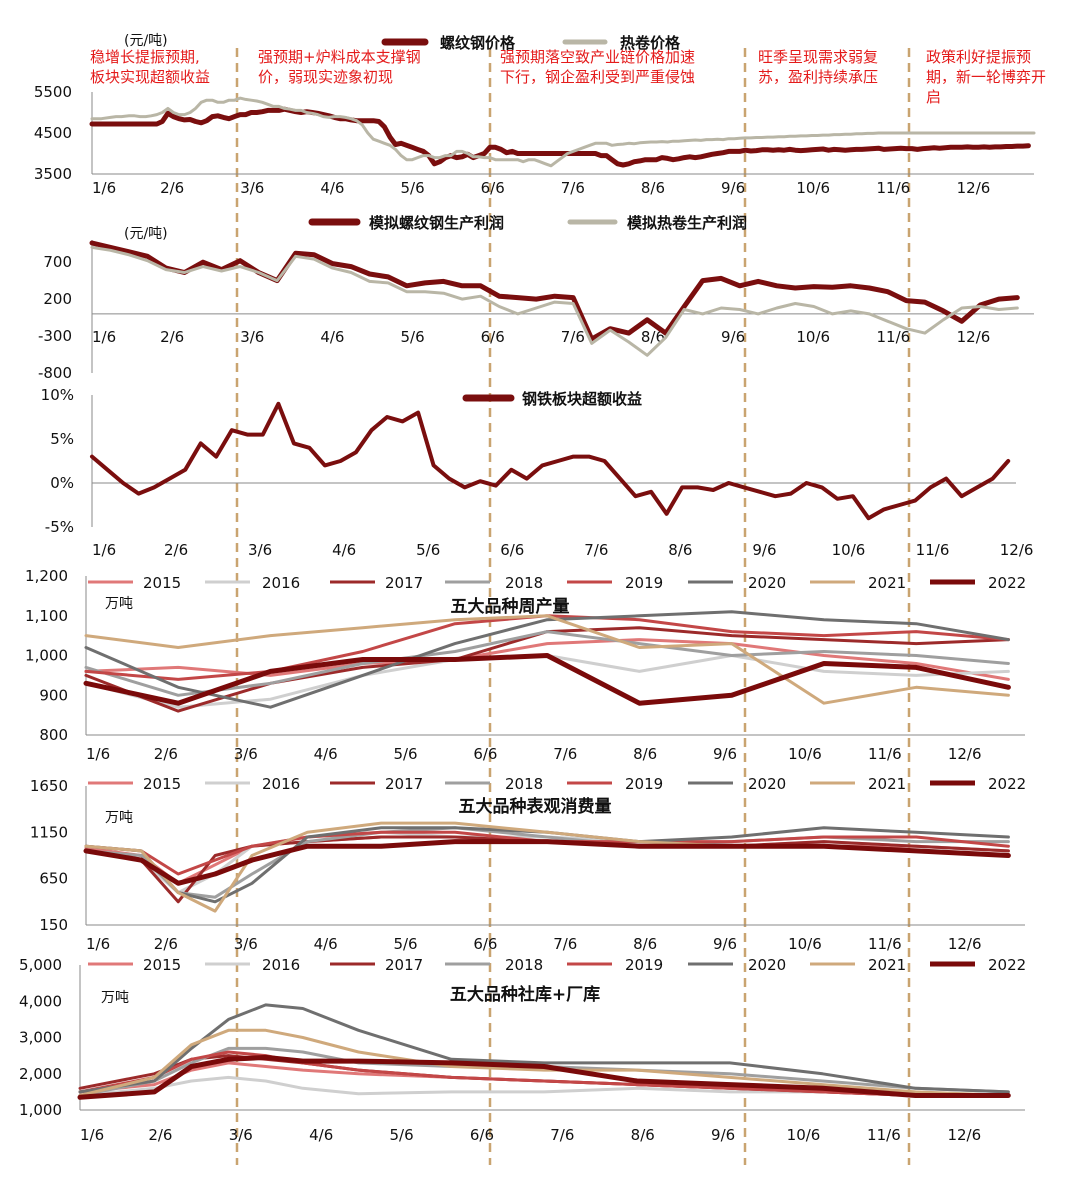 The width and height of the screenshot is (1068, 1203). Describe the element at coordinates (644, 784) in the screenshot. I see `legend-label: 2019` at that location.